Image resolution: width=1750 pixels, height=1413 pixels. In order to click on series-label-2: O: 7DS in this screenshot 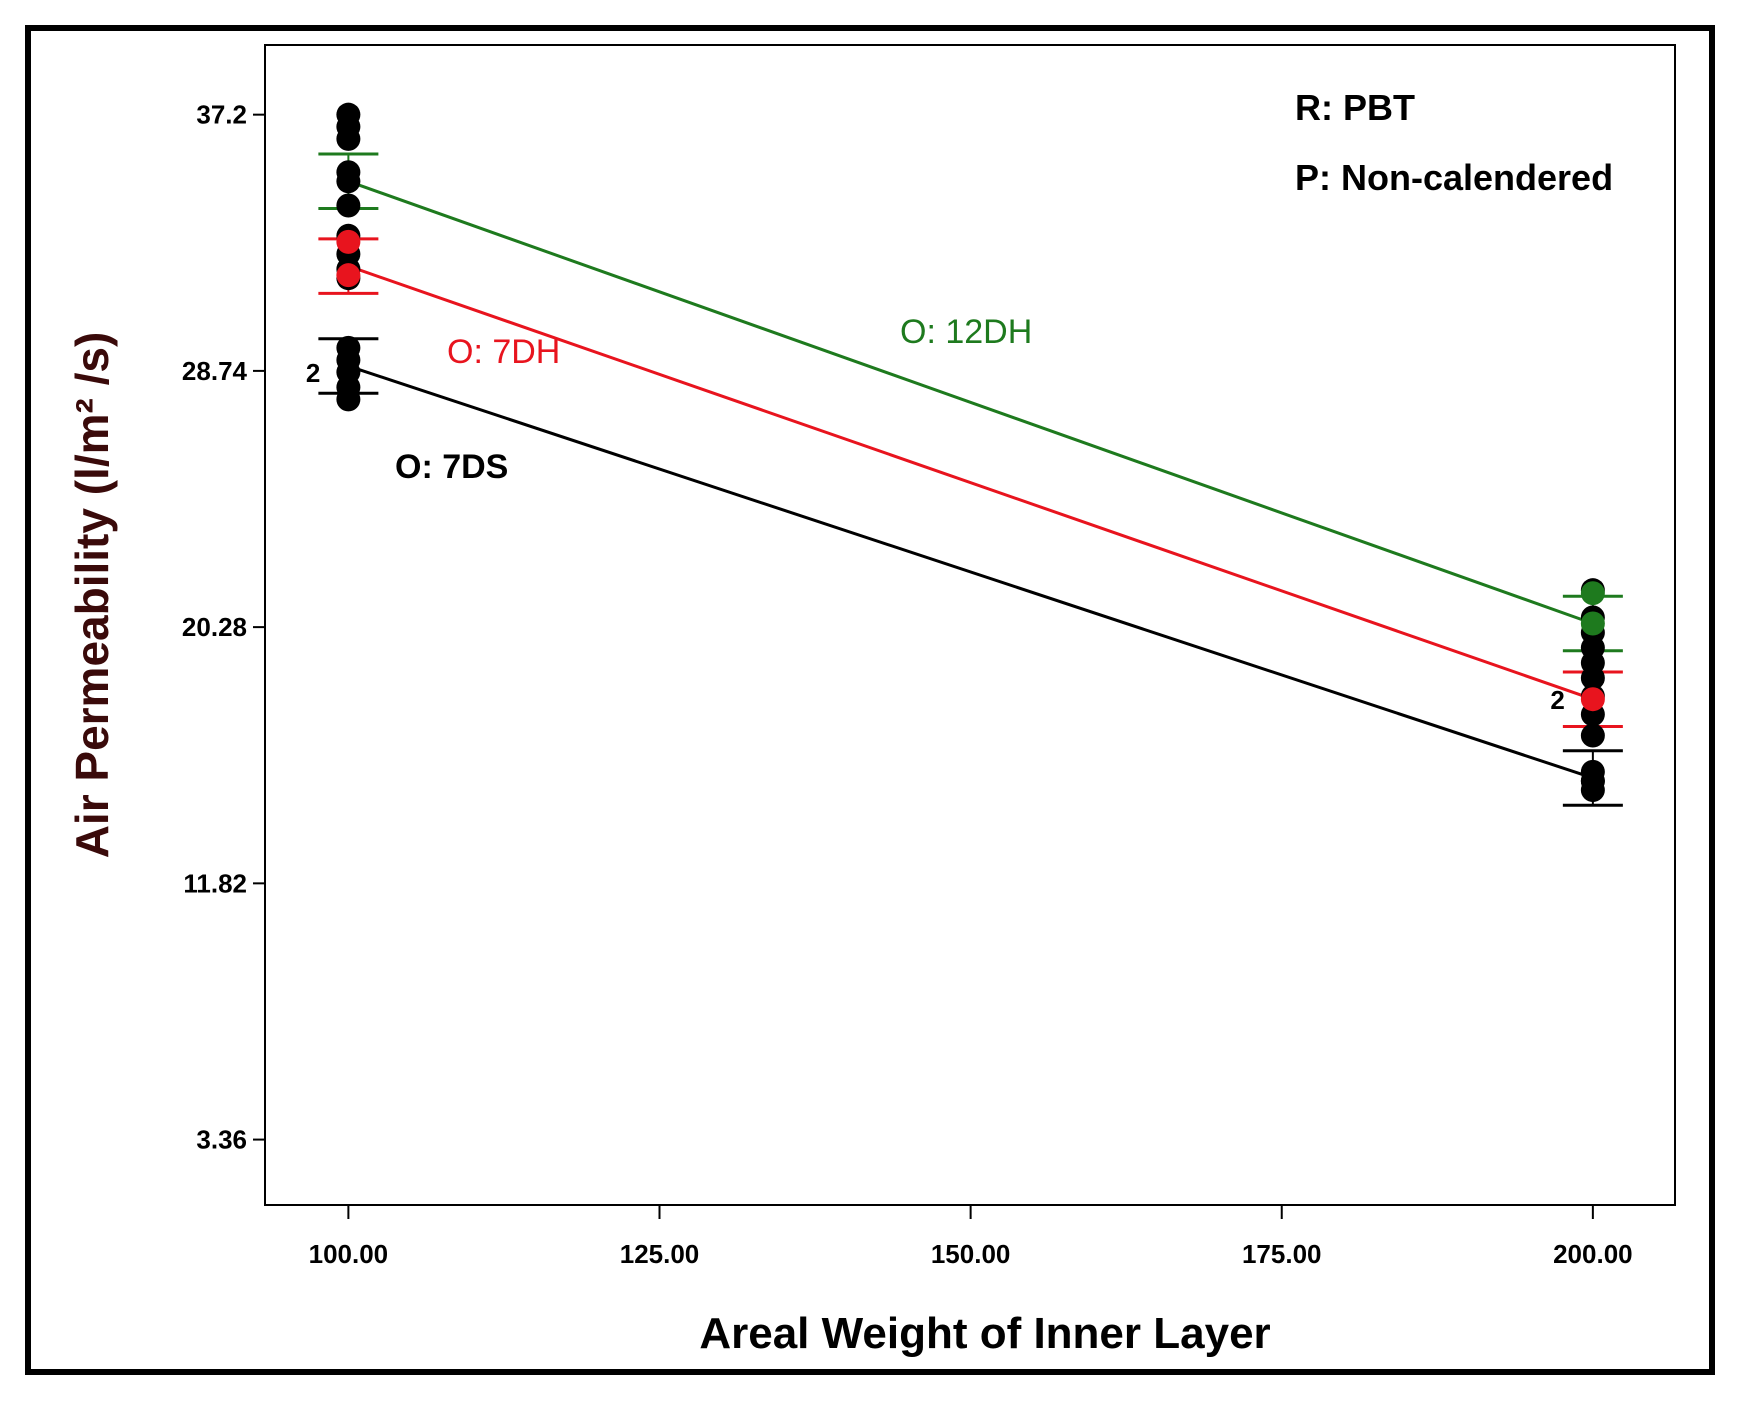, I will do `click(451, 467)`.